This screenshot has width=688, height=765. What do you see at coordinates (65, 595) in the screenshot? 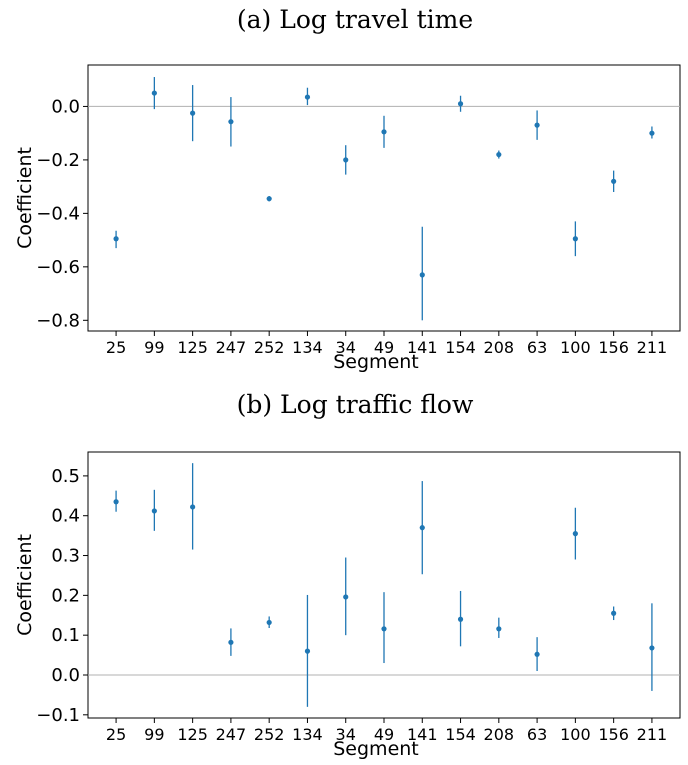
I see `y-tick-label: 0.2` at bounding box center [65, 595].